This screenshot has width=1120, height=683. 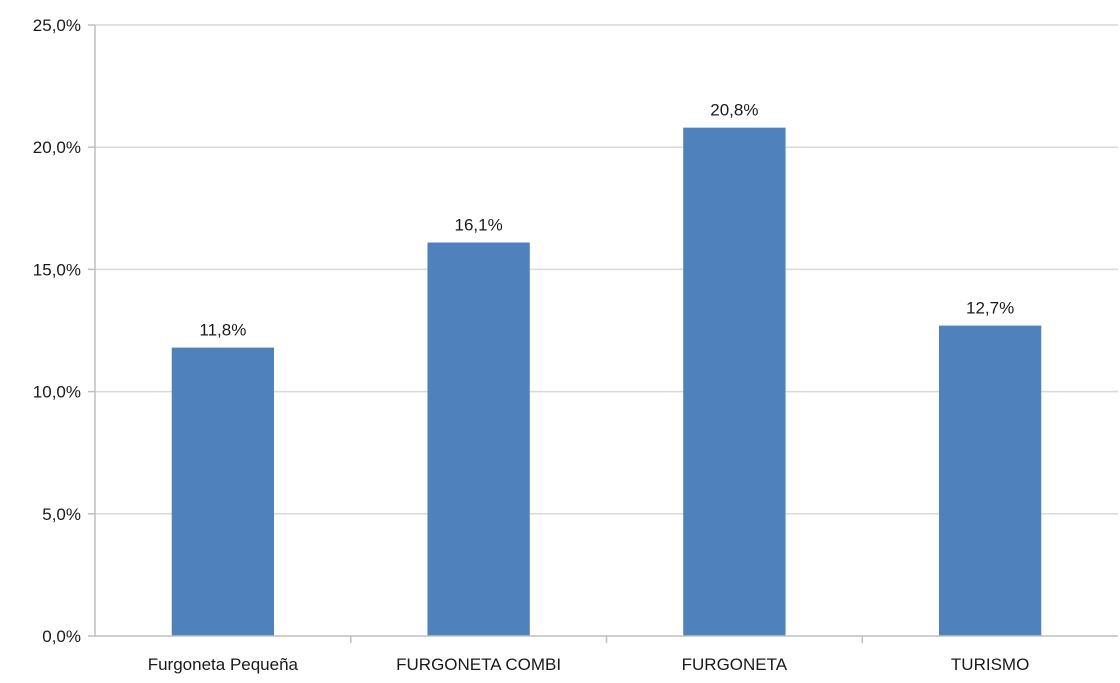 What do you see at coordinates (478, 664) in the screenshot?
I see `x-category-label: FURGONETA COMBI` at bounding box center [478, 664].